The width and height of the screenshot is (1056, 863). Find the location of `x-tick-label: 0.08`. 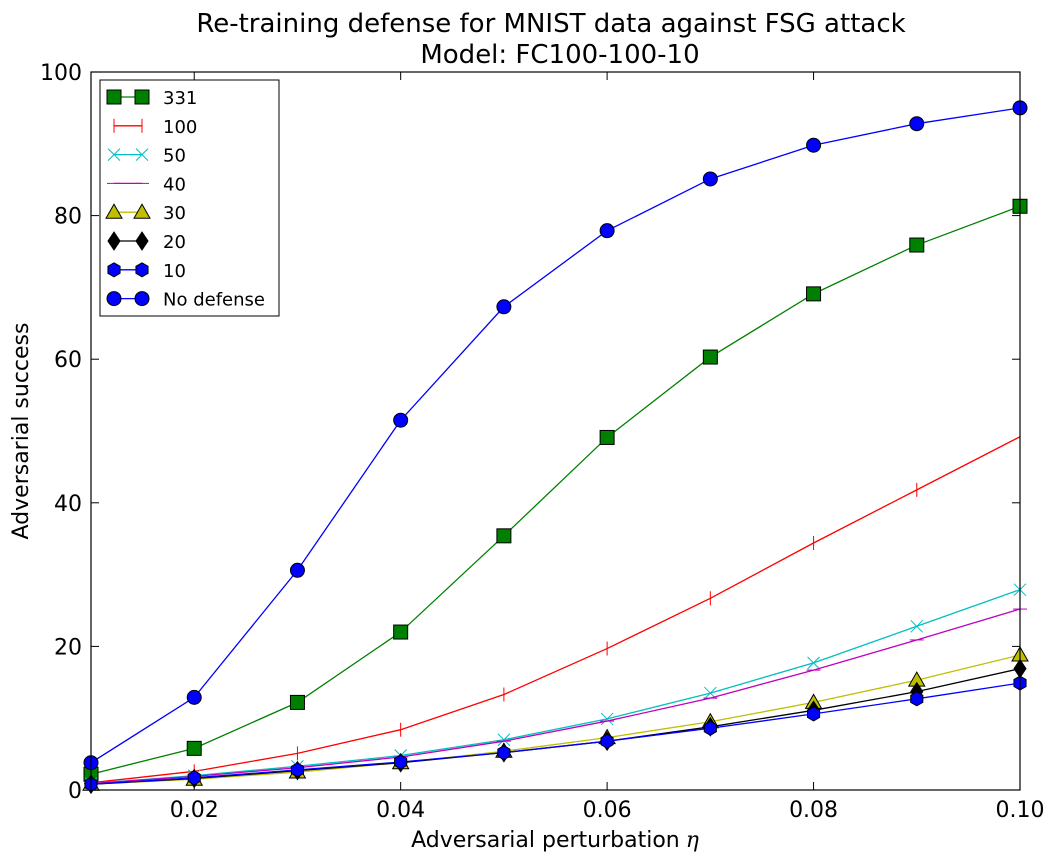

x-tick-label: 0.08 is located at coordinates (813, 810).